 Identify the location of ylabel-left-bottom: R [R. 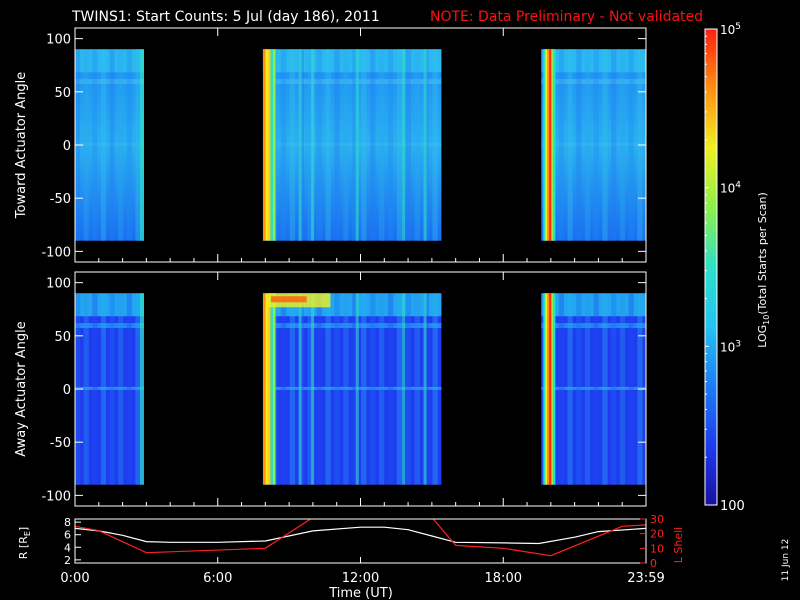
(23, 547).